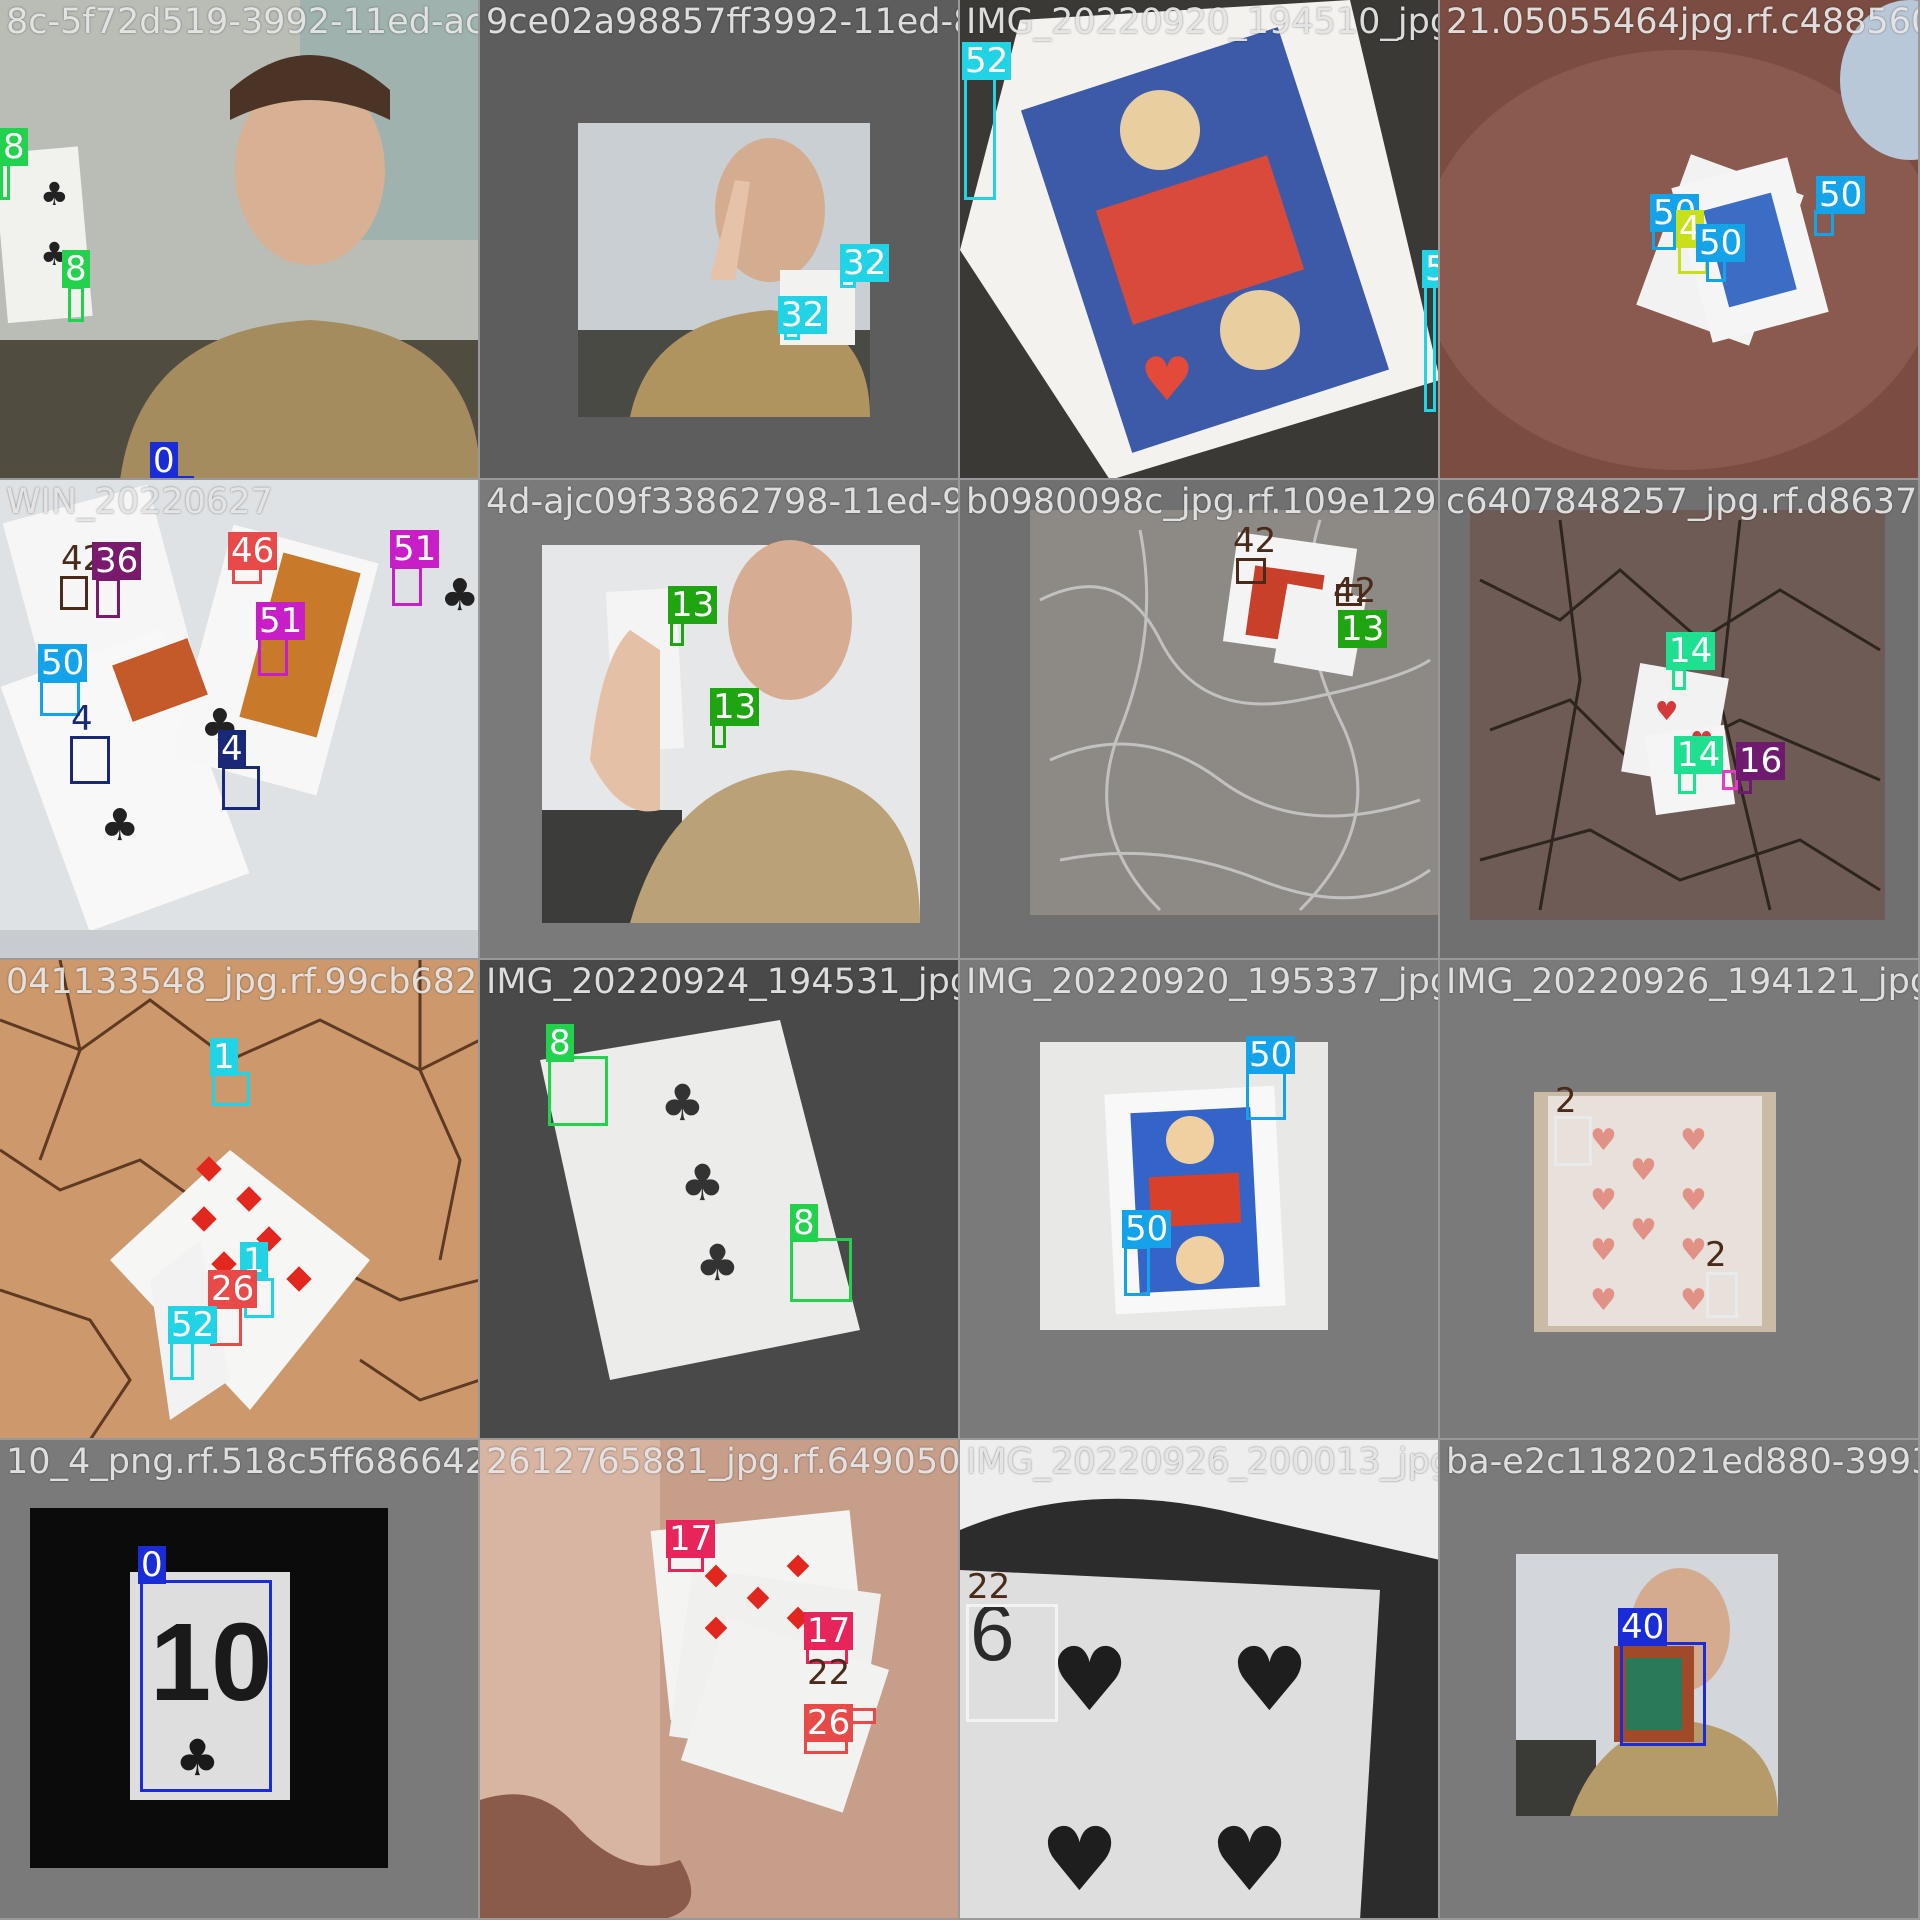 This screenshot has height=1920, width=1920. I want to click on tile-16-image, so click(1679, 1679).